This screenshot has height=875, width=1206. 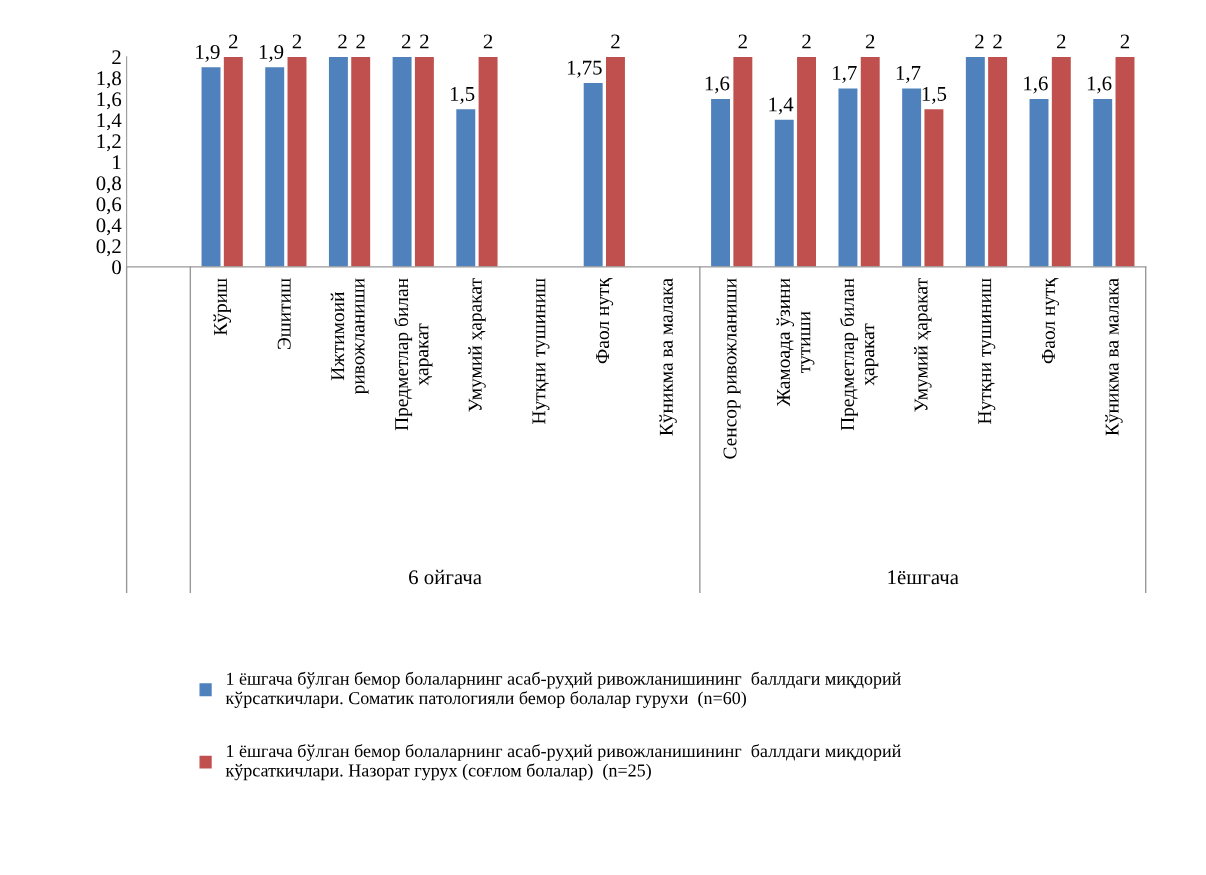 What do you see at coordinates (795, 342) in the screenshot?
I see `x-tick-label: Жамоада ўзини тутиши` at bounding box center [795, 342].